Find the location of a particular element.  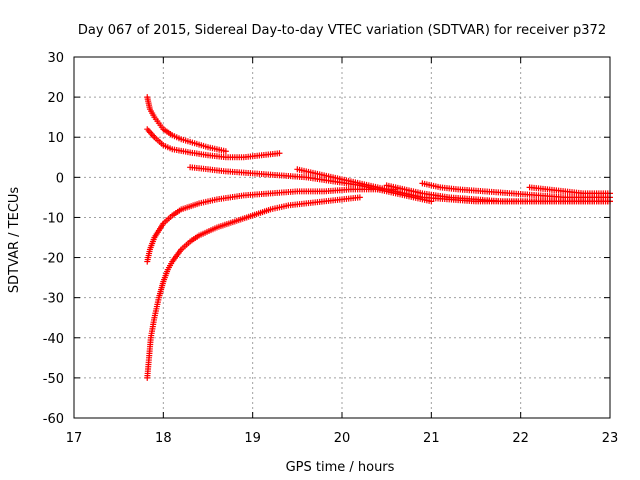

x-tick-label: 22 is located at coordinates (520, 438).